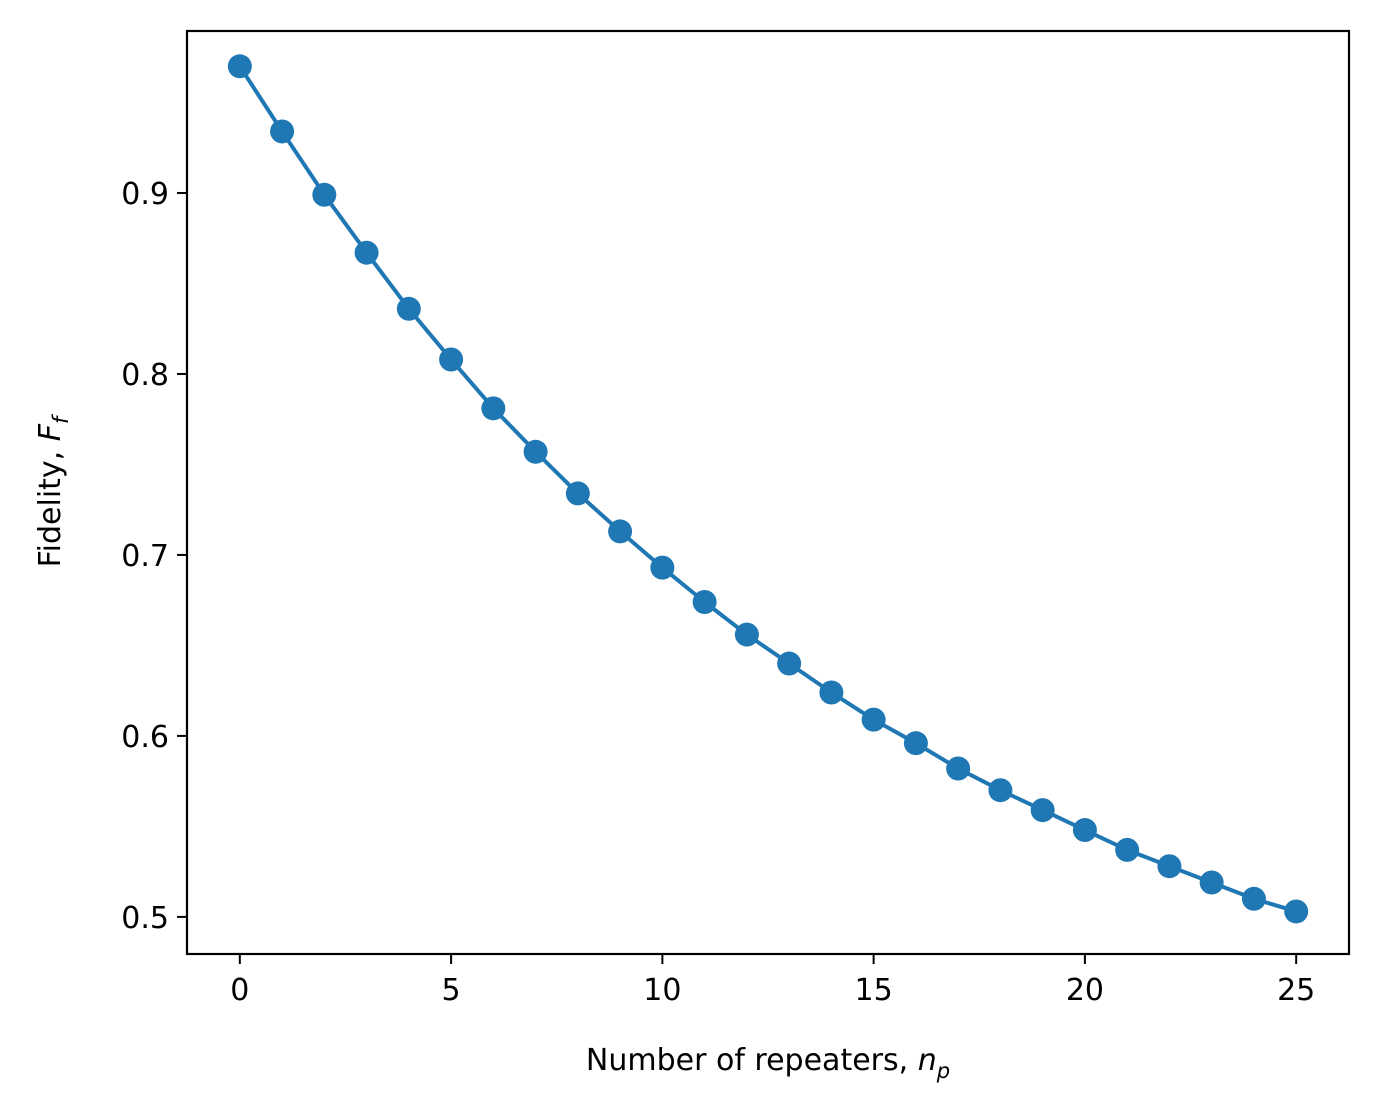  What do you see at coordinates (53, 490) in the screenshot?
I see `y-axis-label: Fidelity, Ff` at bounding box center [53, 490].